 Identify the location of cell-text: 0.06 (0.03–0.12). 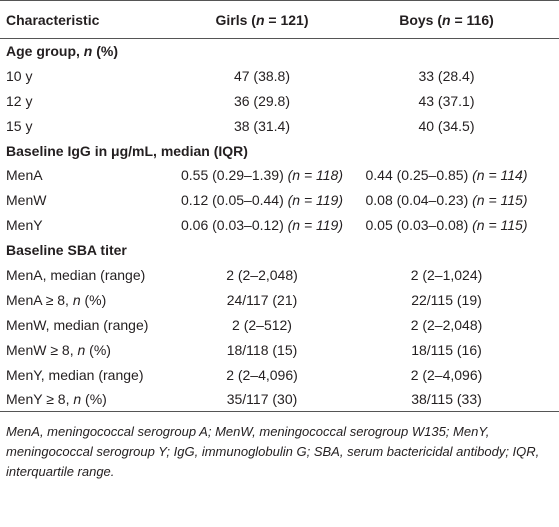
(234, 225).